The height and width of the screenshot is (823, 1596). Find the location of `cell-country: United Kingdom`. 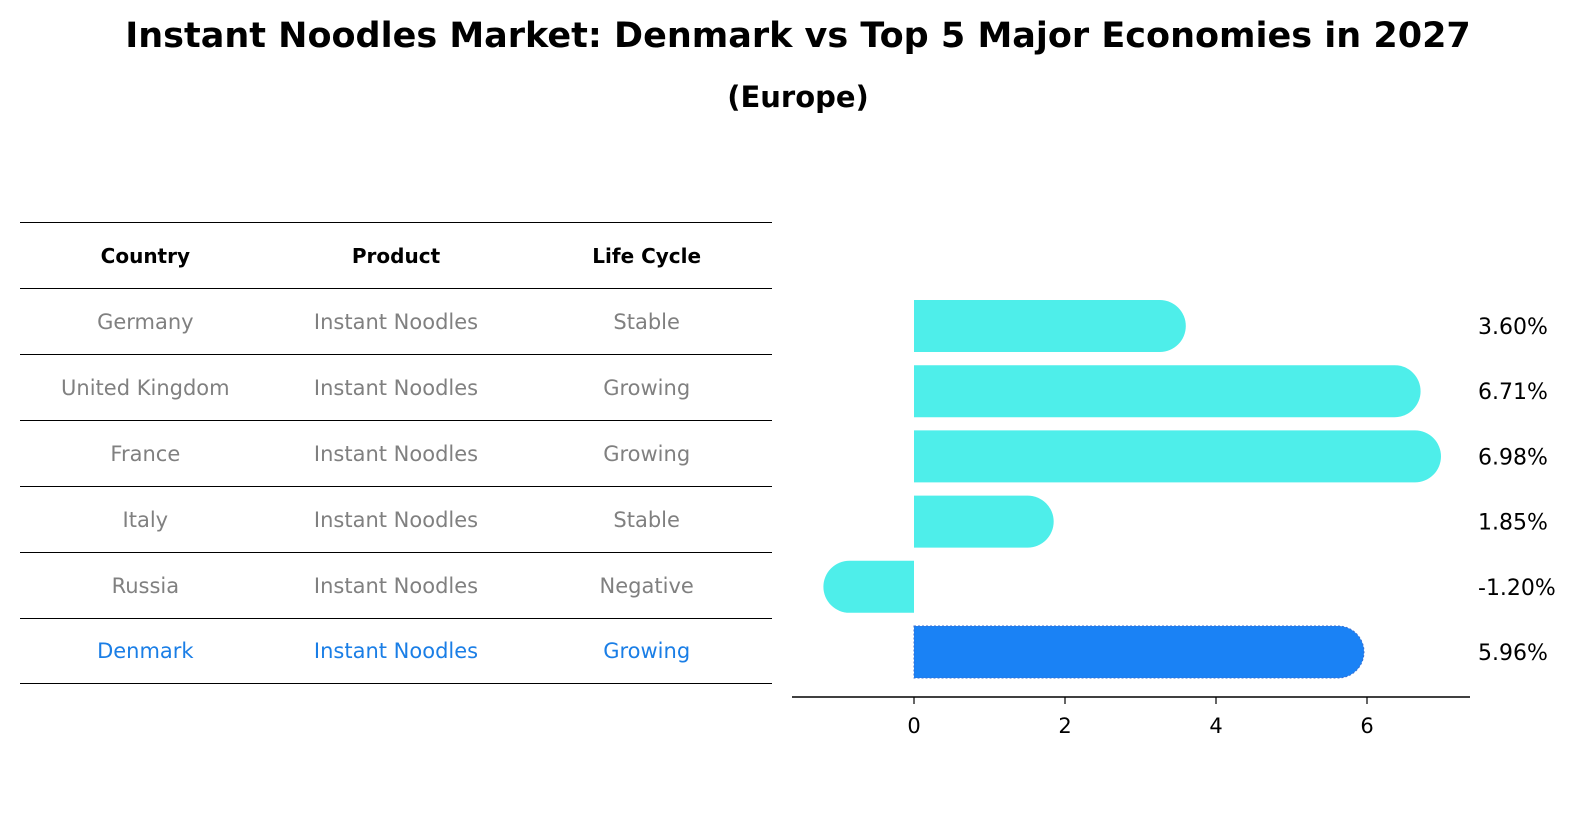

cell-country: United Kingdom is located at coordinates (145, 387).